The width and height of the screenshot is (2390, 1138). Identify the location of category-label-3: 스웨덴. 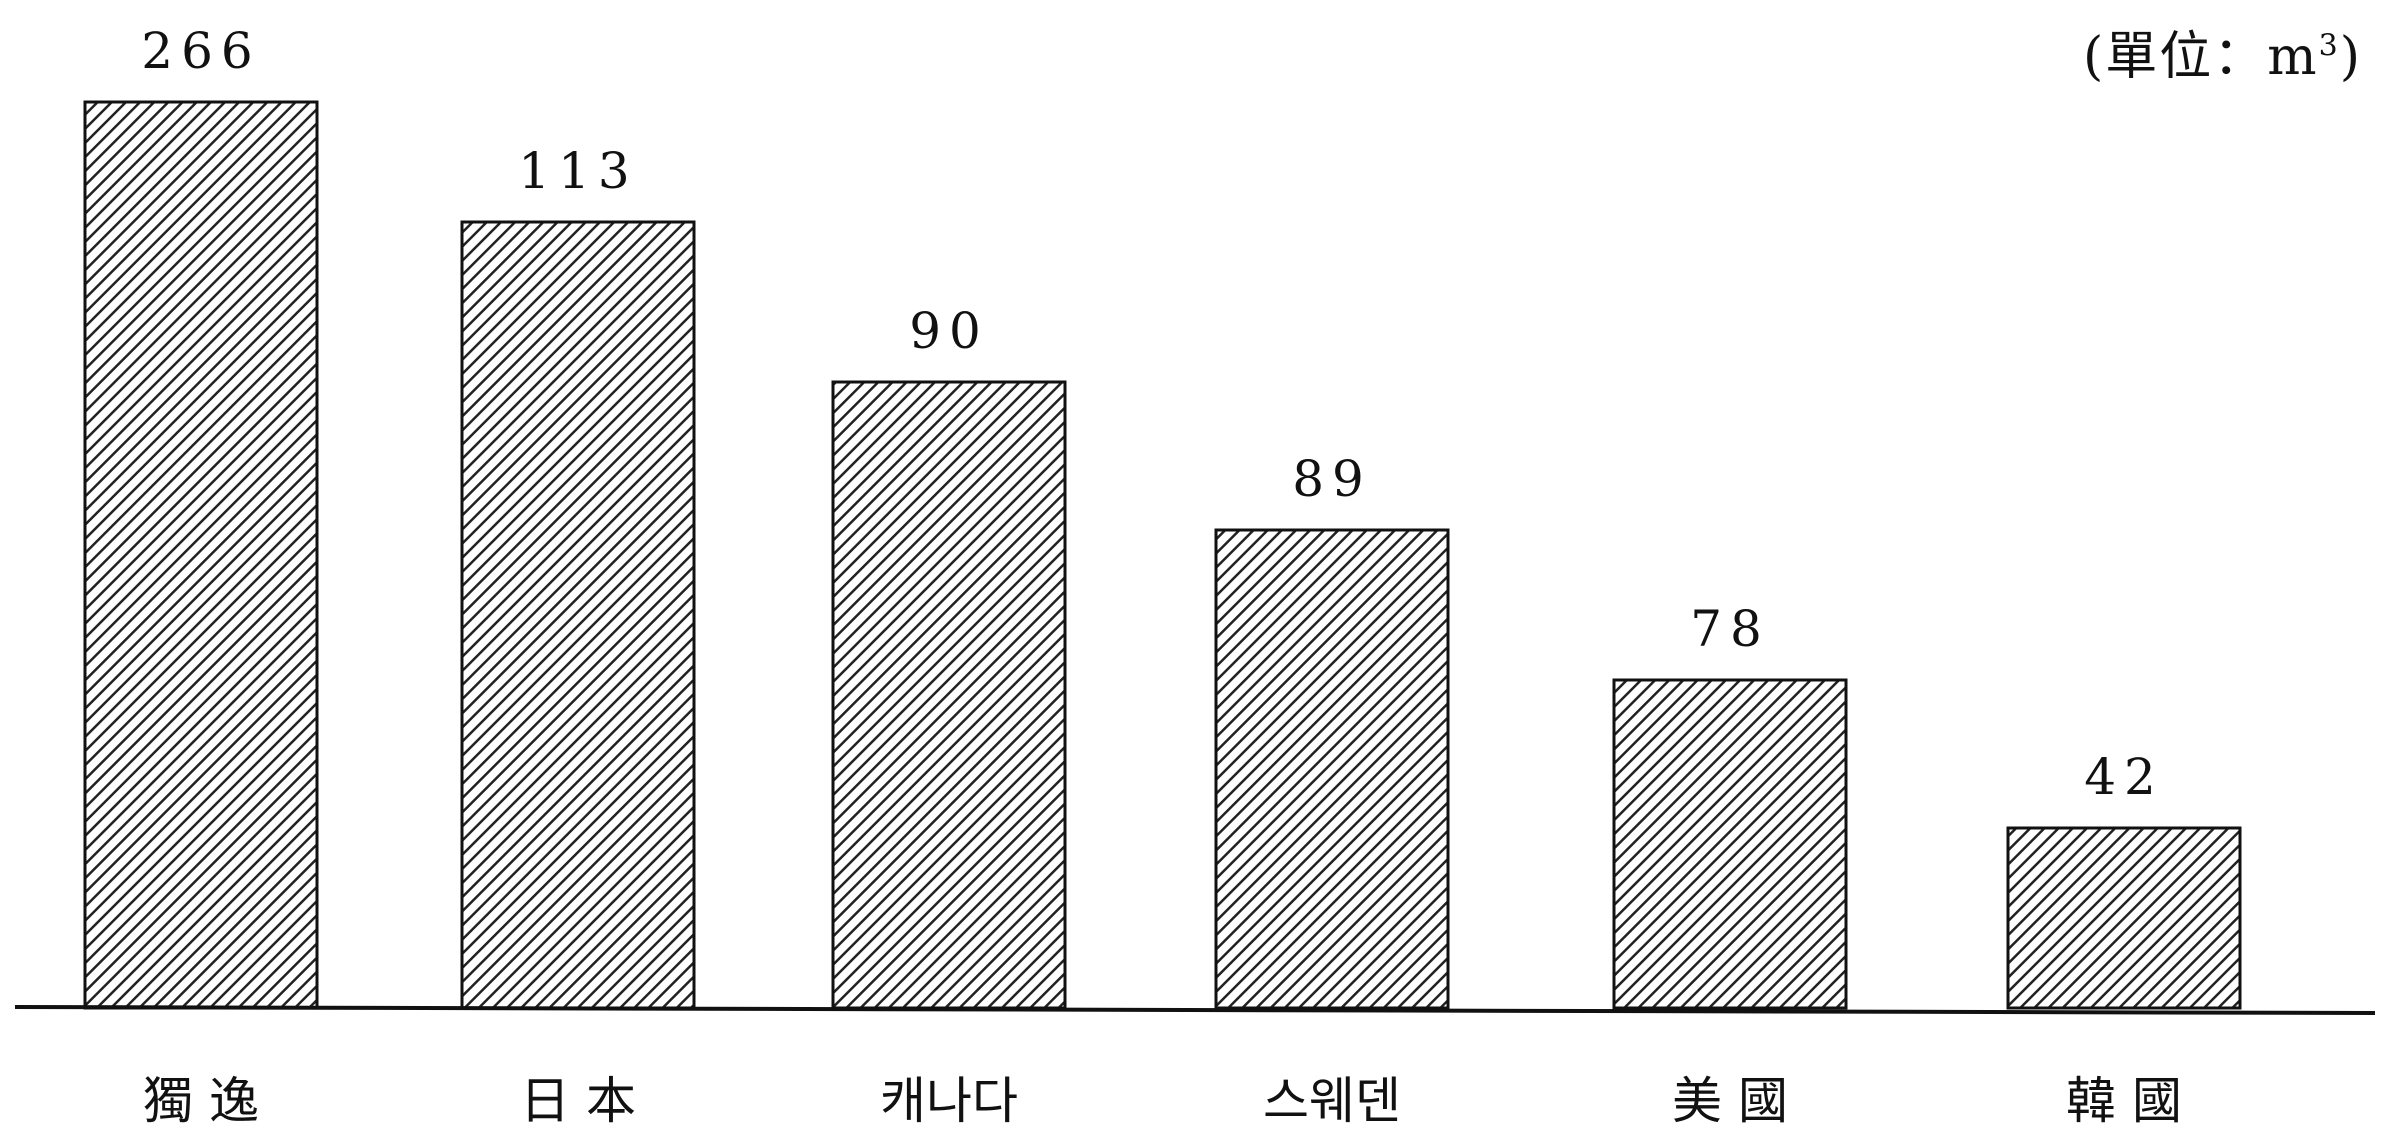
(1332, 1101).